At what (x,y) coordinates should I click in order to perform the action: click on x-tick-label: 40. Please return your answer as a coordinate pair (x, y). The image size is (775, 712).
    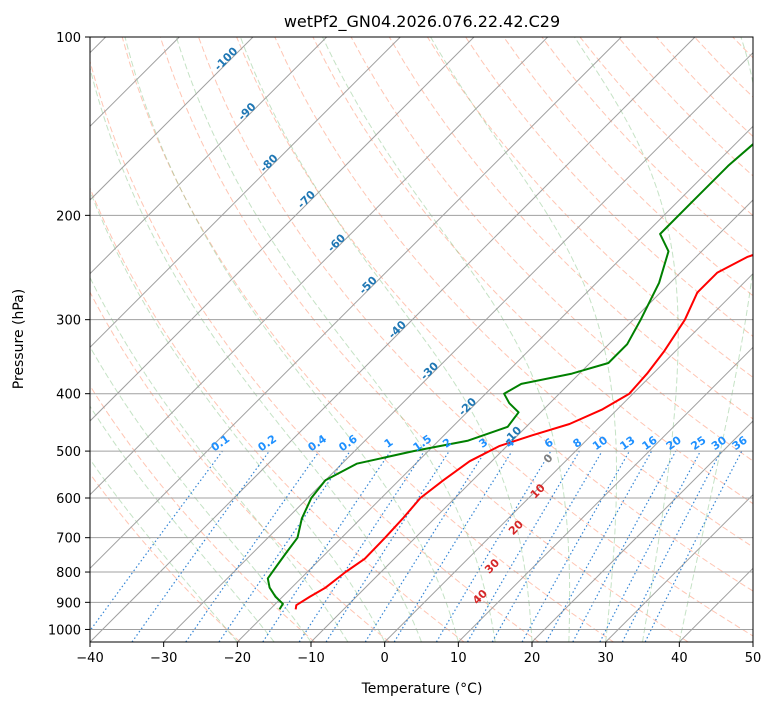
    Looking at the image, I should click on (679, 658).